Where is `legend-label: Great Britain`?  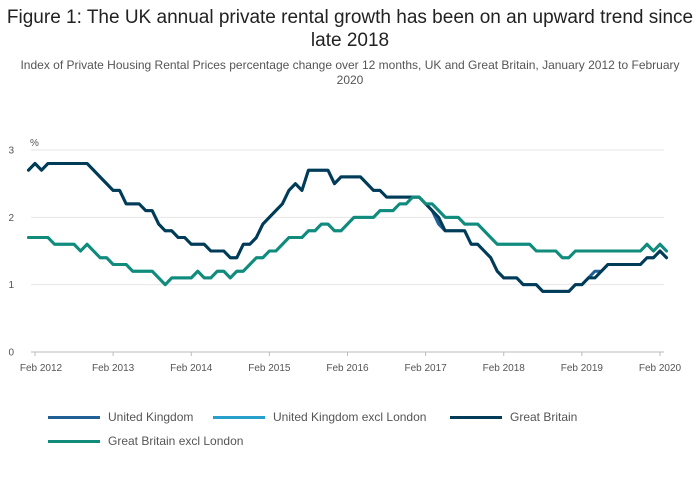 legend-label: Great Britain is located at coordinates (544, 417).